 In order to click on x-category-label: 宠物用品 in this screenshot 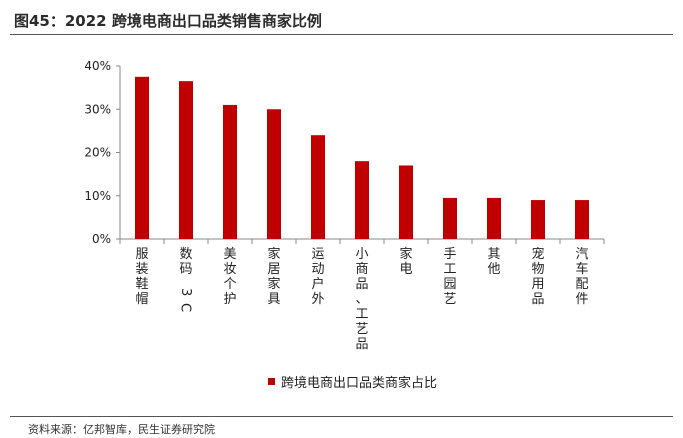, I will do `click(537, 276)`.